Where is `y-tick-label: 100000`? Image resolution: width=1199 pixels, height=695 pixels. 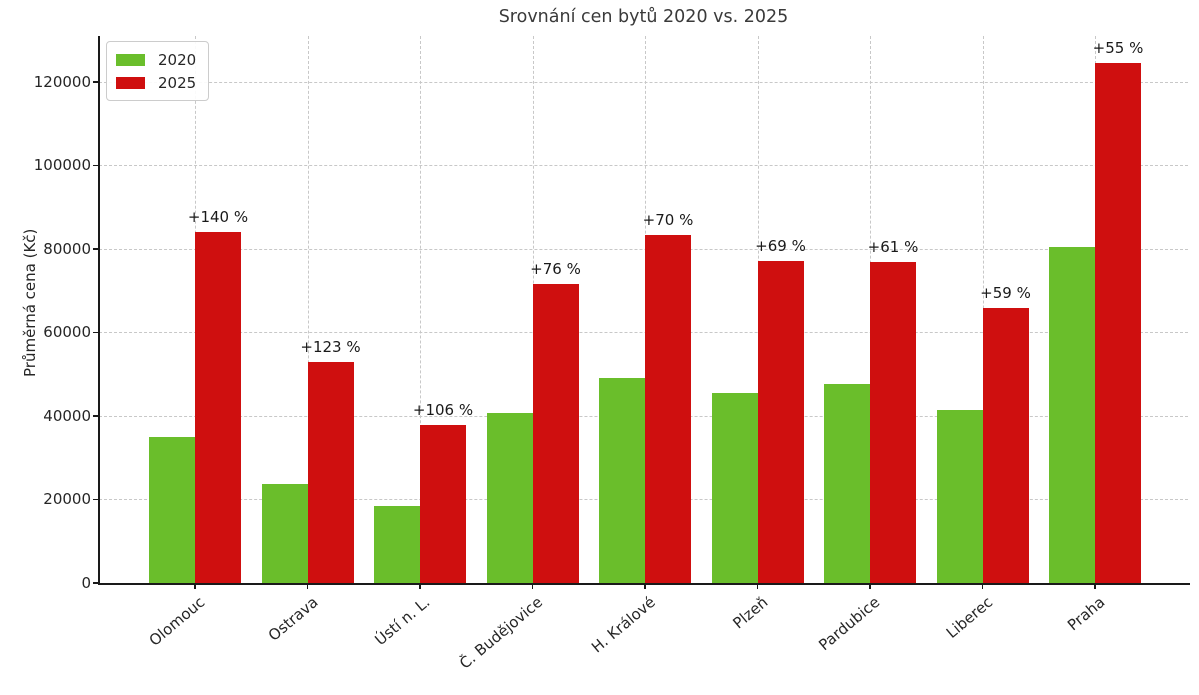
y-tick-label: 100000 is located at coordinates (62, 165).